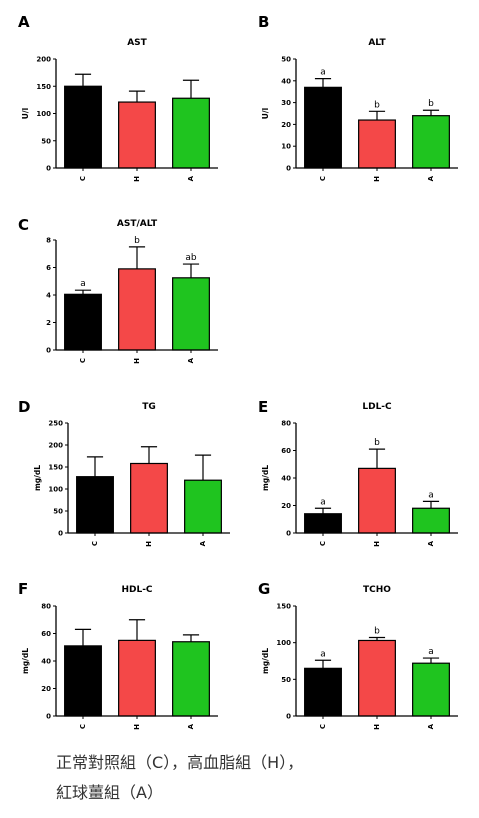 This screenshot has height=818, width=479. I want to click on panel-c-ytick-label: 6, so click(48, 268).